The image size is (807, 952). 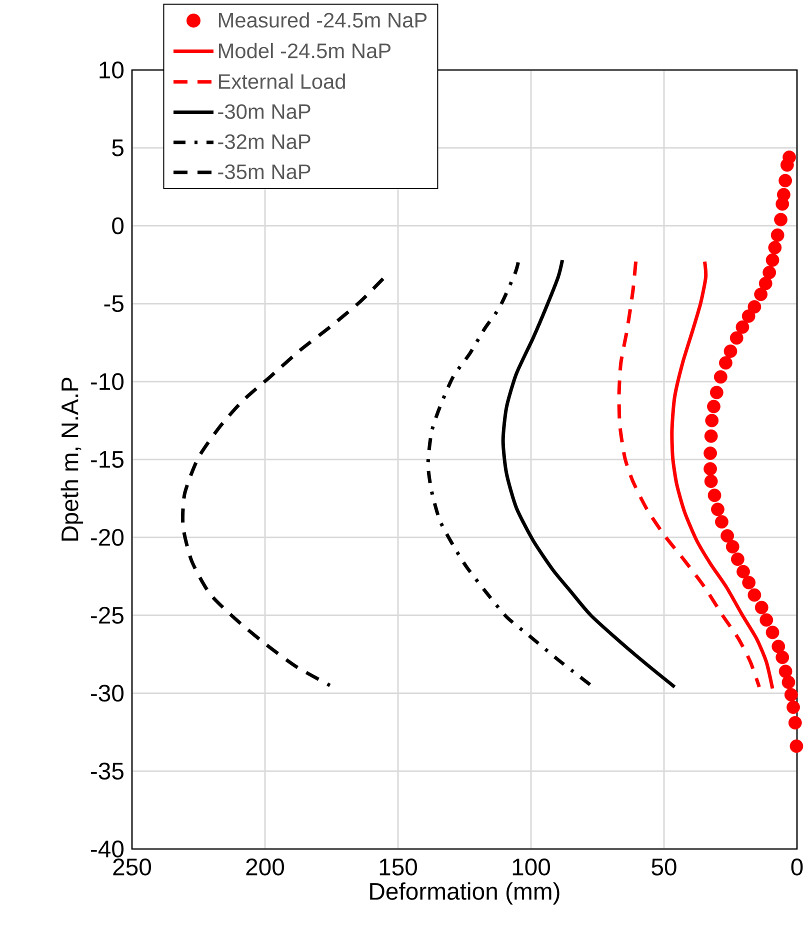 What do you see at coordinates (107, 849) in the screenshot?
I see `y-tick-label: -40` at bounding box center [107, 849].